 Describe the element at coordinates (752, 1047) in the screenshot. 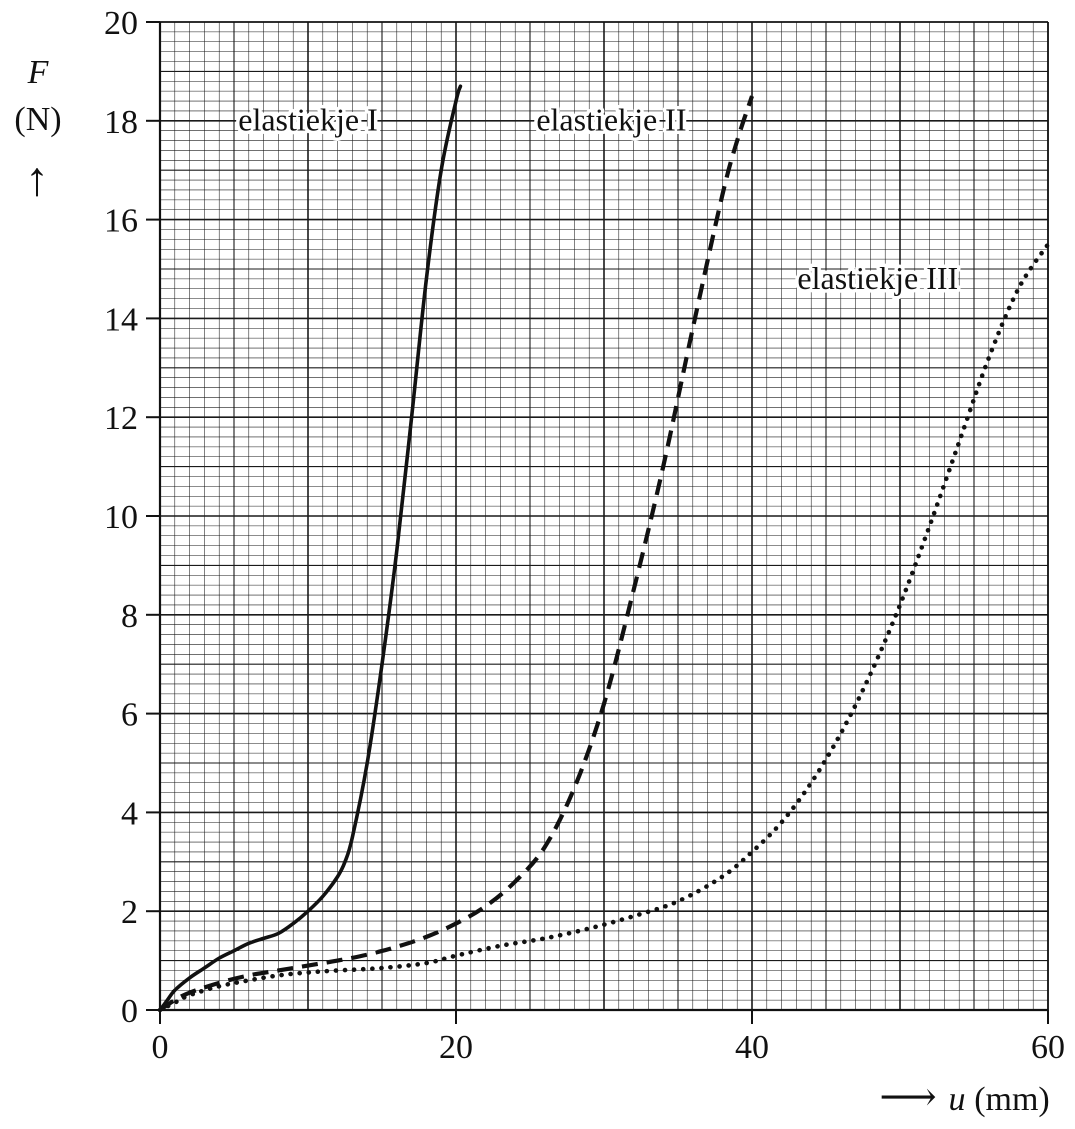

I see `x-tick-label: 40` at that location.